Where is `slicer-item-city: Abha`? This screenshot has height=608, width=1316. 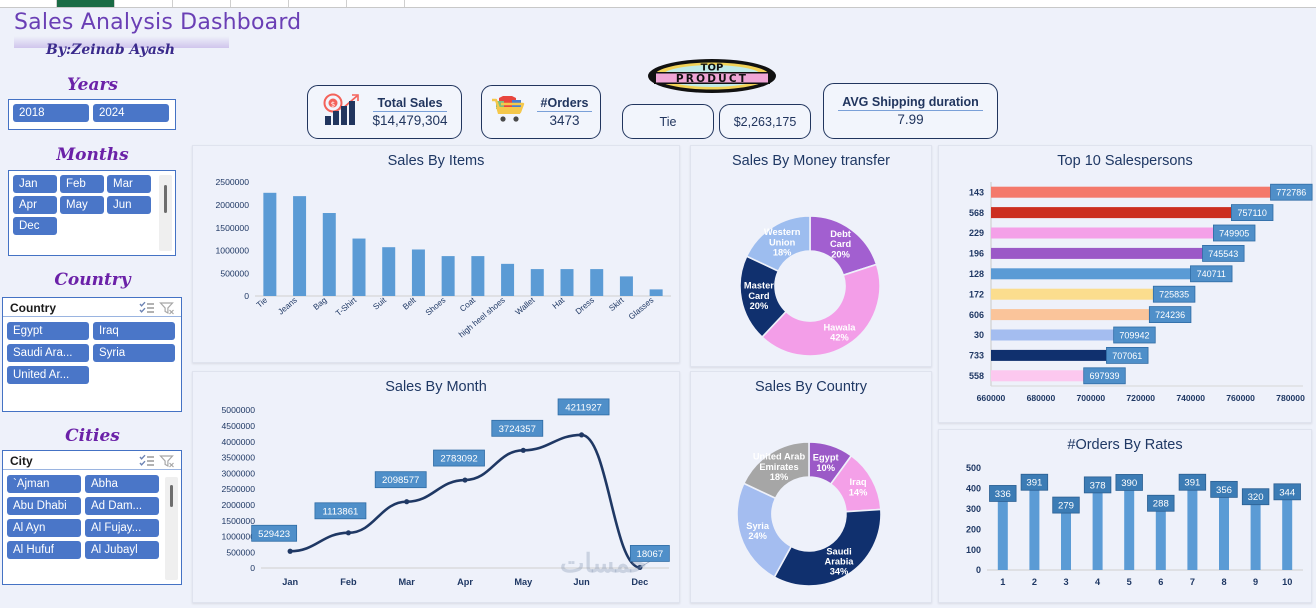
slicer-item-city: Abha is located at coordinates (122, 484).